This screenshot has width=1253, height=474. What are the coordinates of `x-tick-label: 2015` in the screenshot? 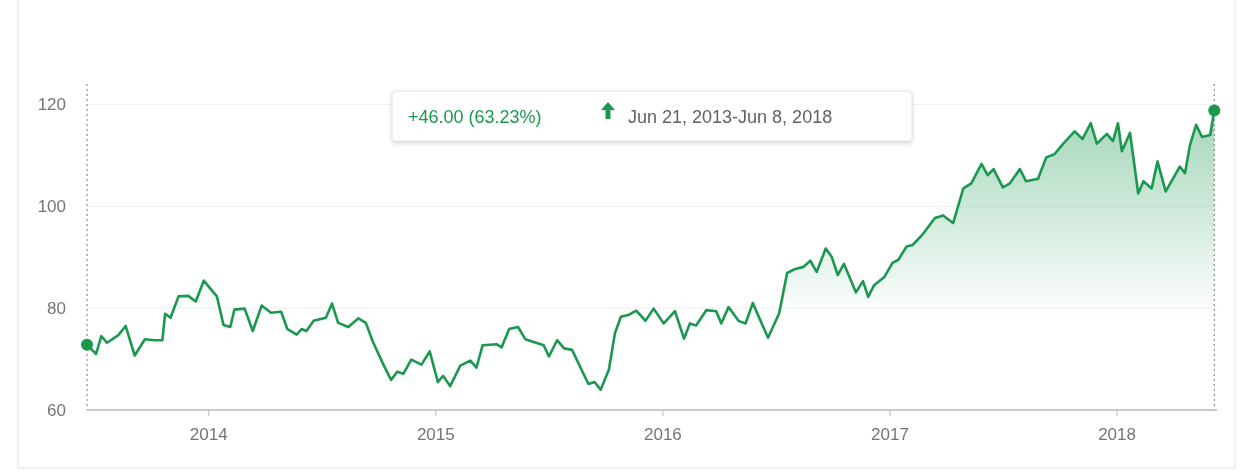 It's located at (435, 434).